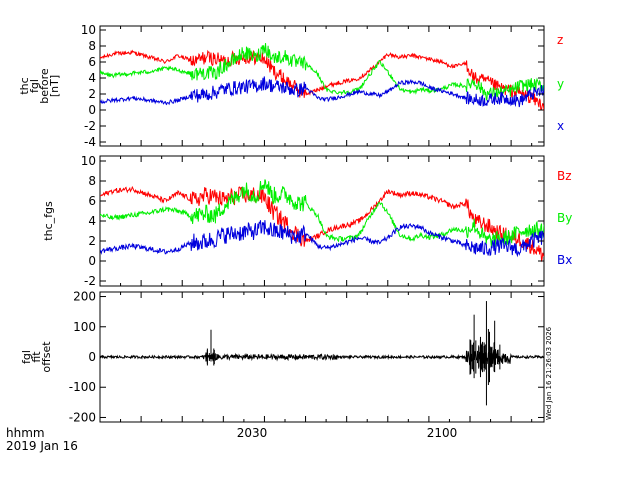 This screenshot has height=480, width=640. Describe the element at coordinates (252, 433) in the screenshot. I see `x-tick-label: 2030` at that location.